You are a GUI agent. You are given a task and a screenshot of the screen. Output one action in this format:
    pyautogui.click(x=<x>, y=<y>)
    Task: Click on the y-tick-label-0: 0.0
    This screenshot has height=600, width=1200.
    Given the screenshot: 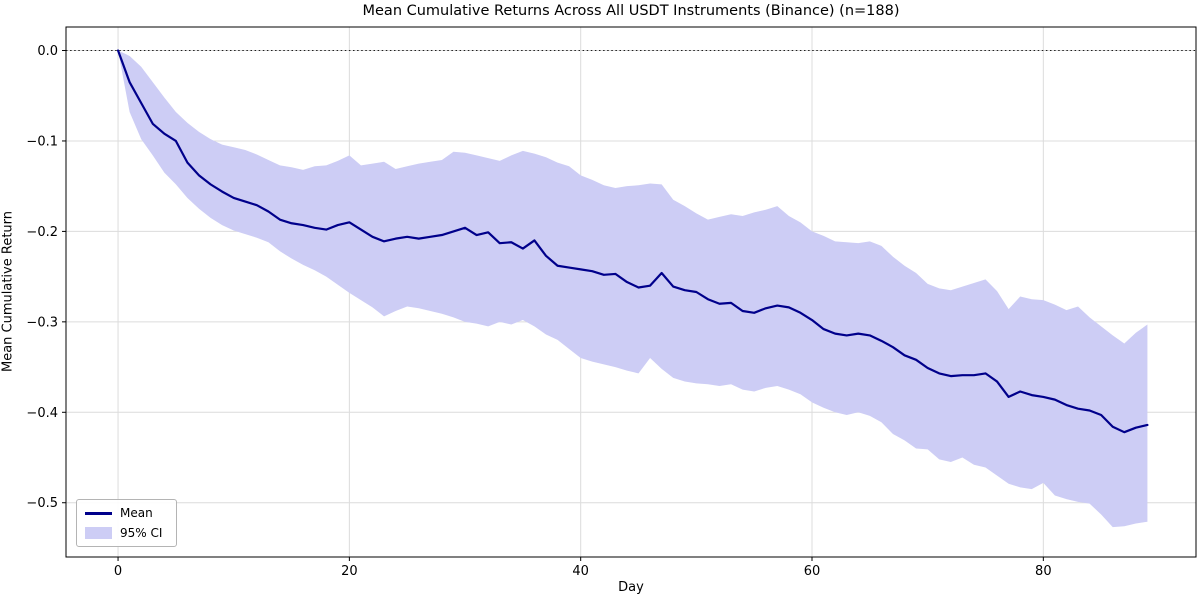 What is the action you would take?
    pyautogui.click(x=47, y=51)
    